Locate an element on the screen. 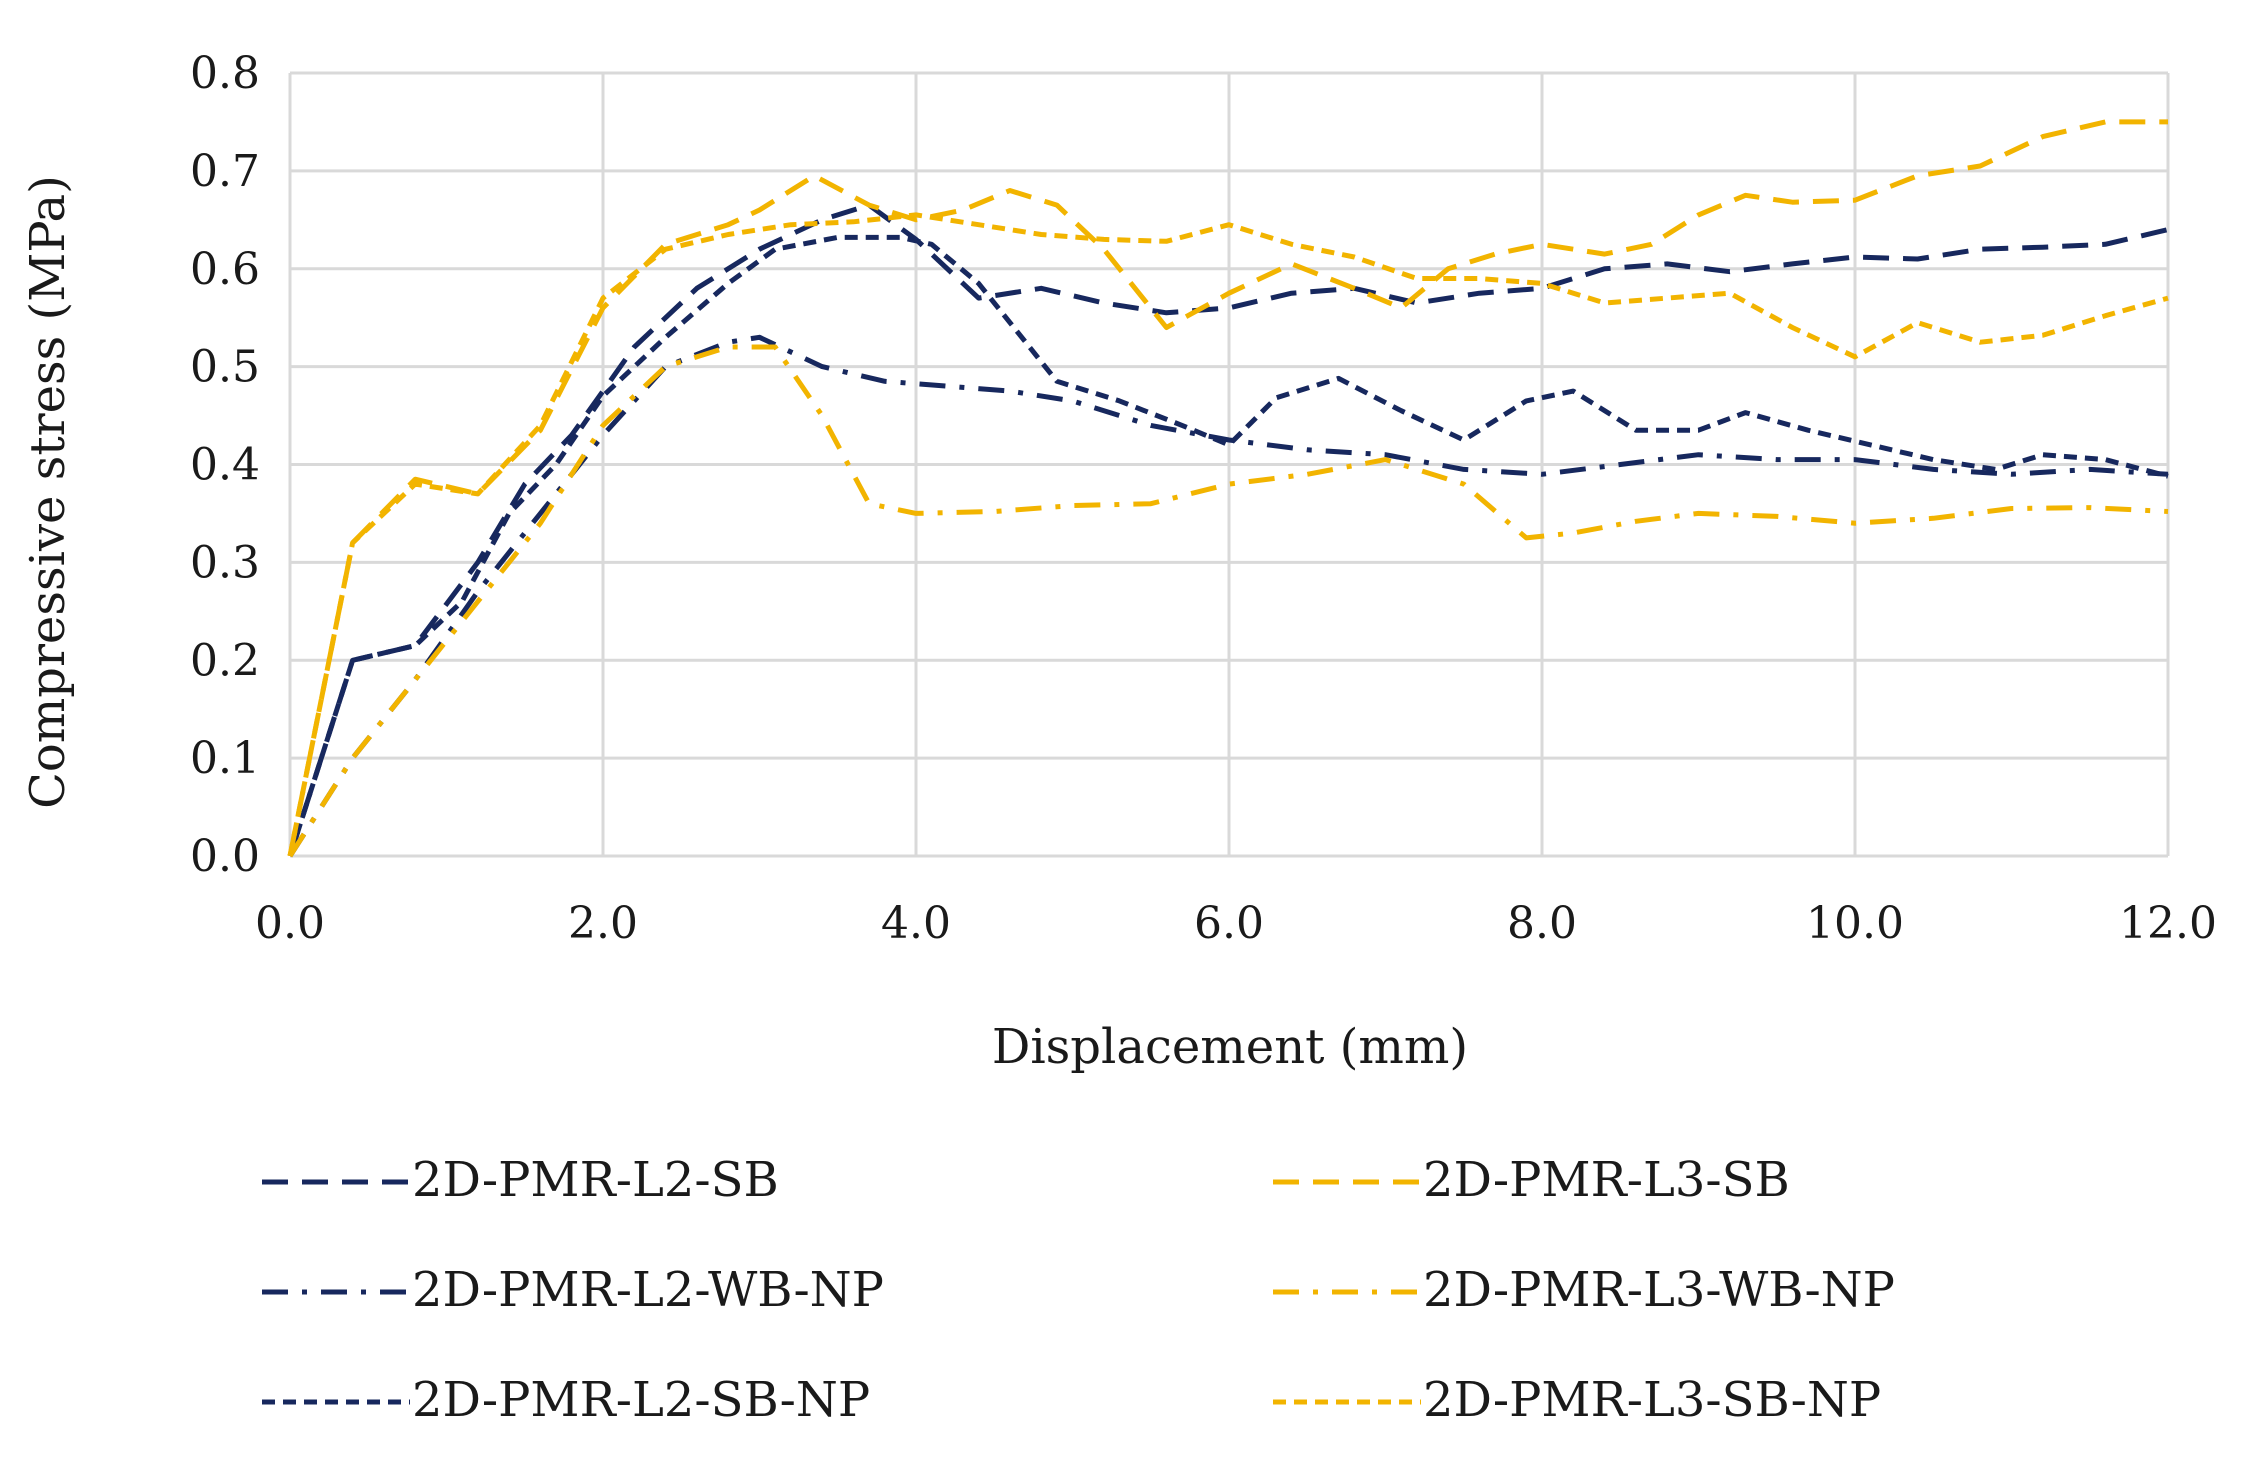 This screenshot has width=2241, height=1481. y-tick-label: 0.4 is located at coordinates (225, 465).